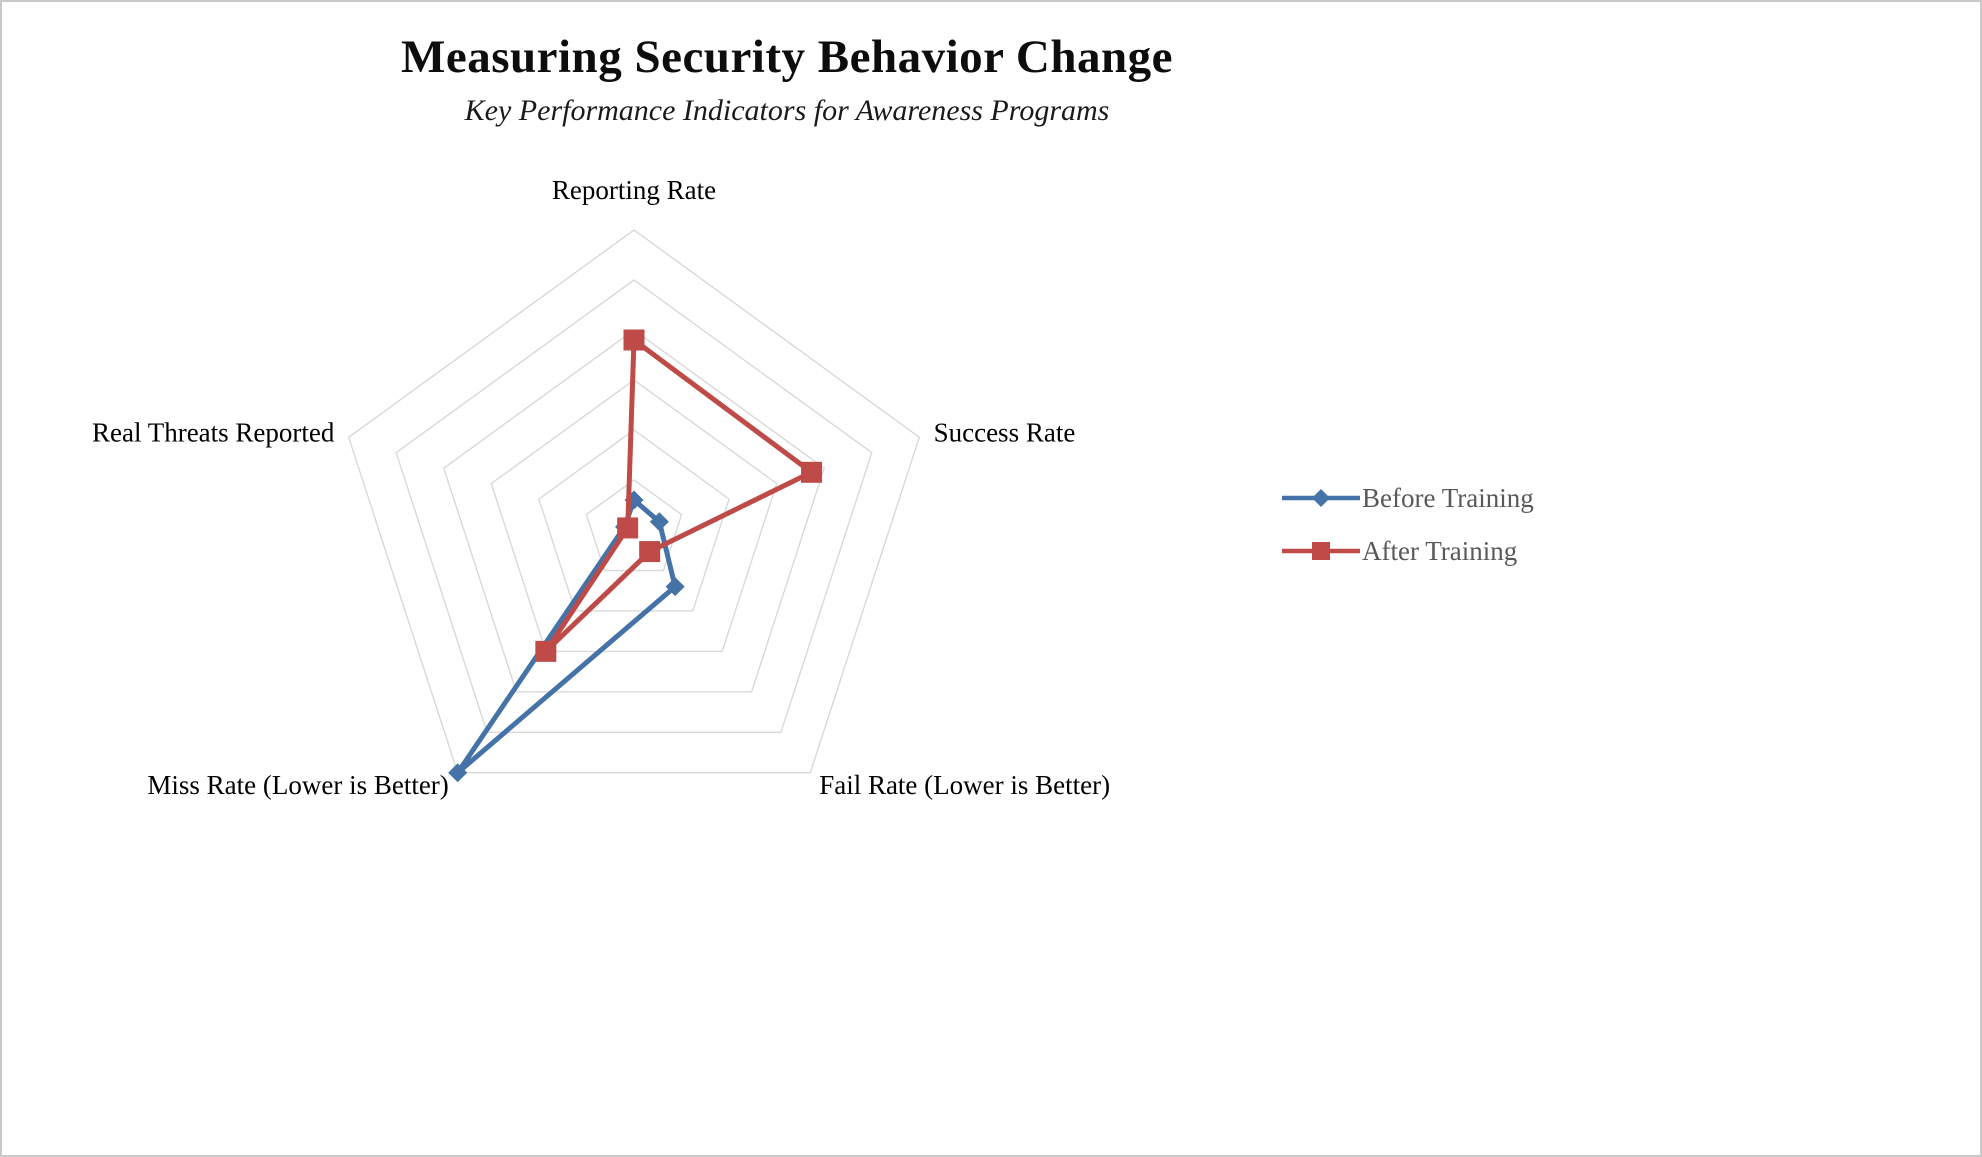 This screenshot has width=1982, height=1157. What do you see at coordinates (1321, 551) in the screenshot?
I see `legend-swatch-after-training` at bounding box center [1321, 551].